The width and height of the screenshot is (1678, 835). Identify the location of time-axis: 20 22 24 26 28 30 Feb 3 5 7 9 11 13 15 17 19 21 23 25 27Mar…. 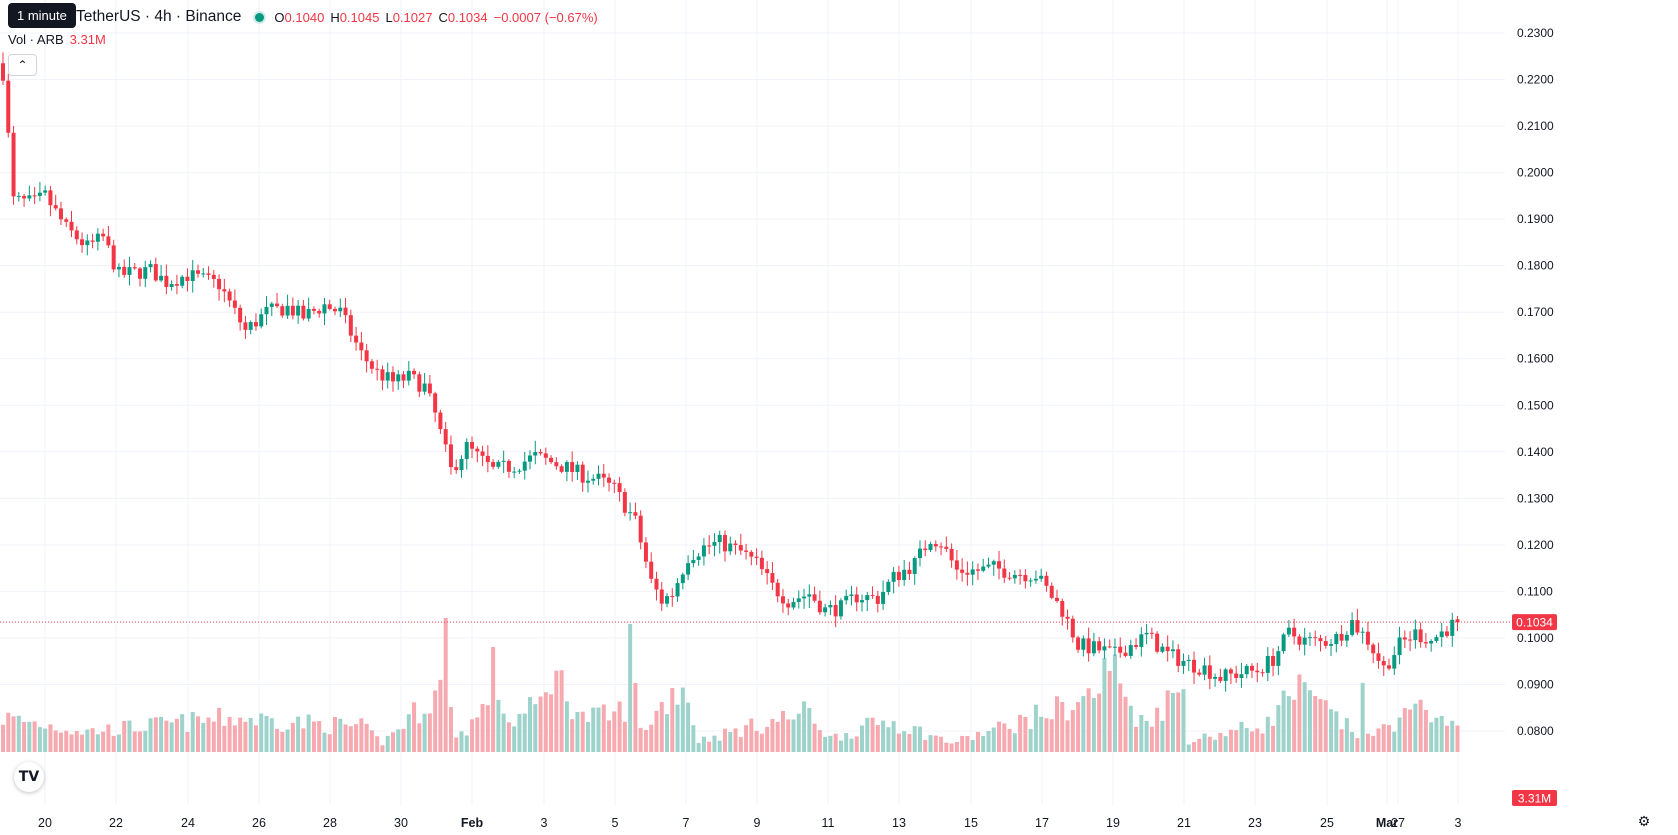
(749, 823).